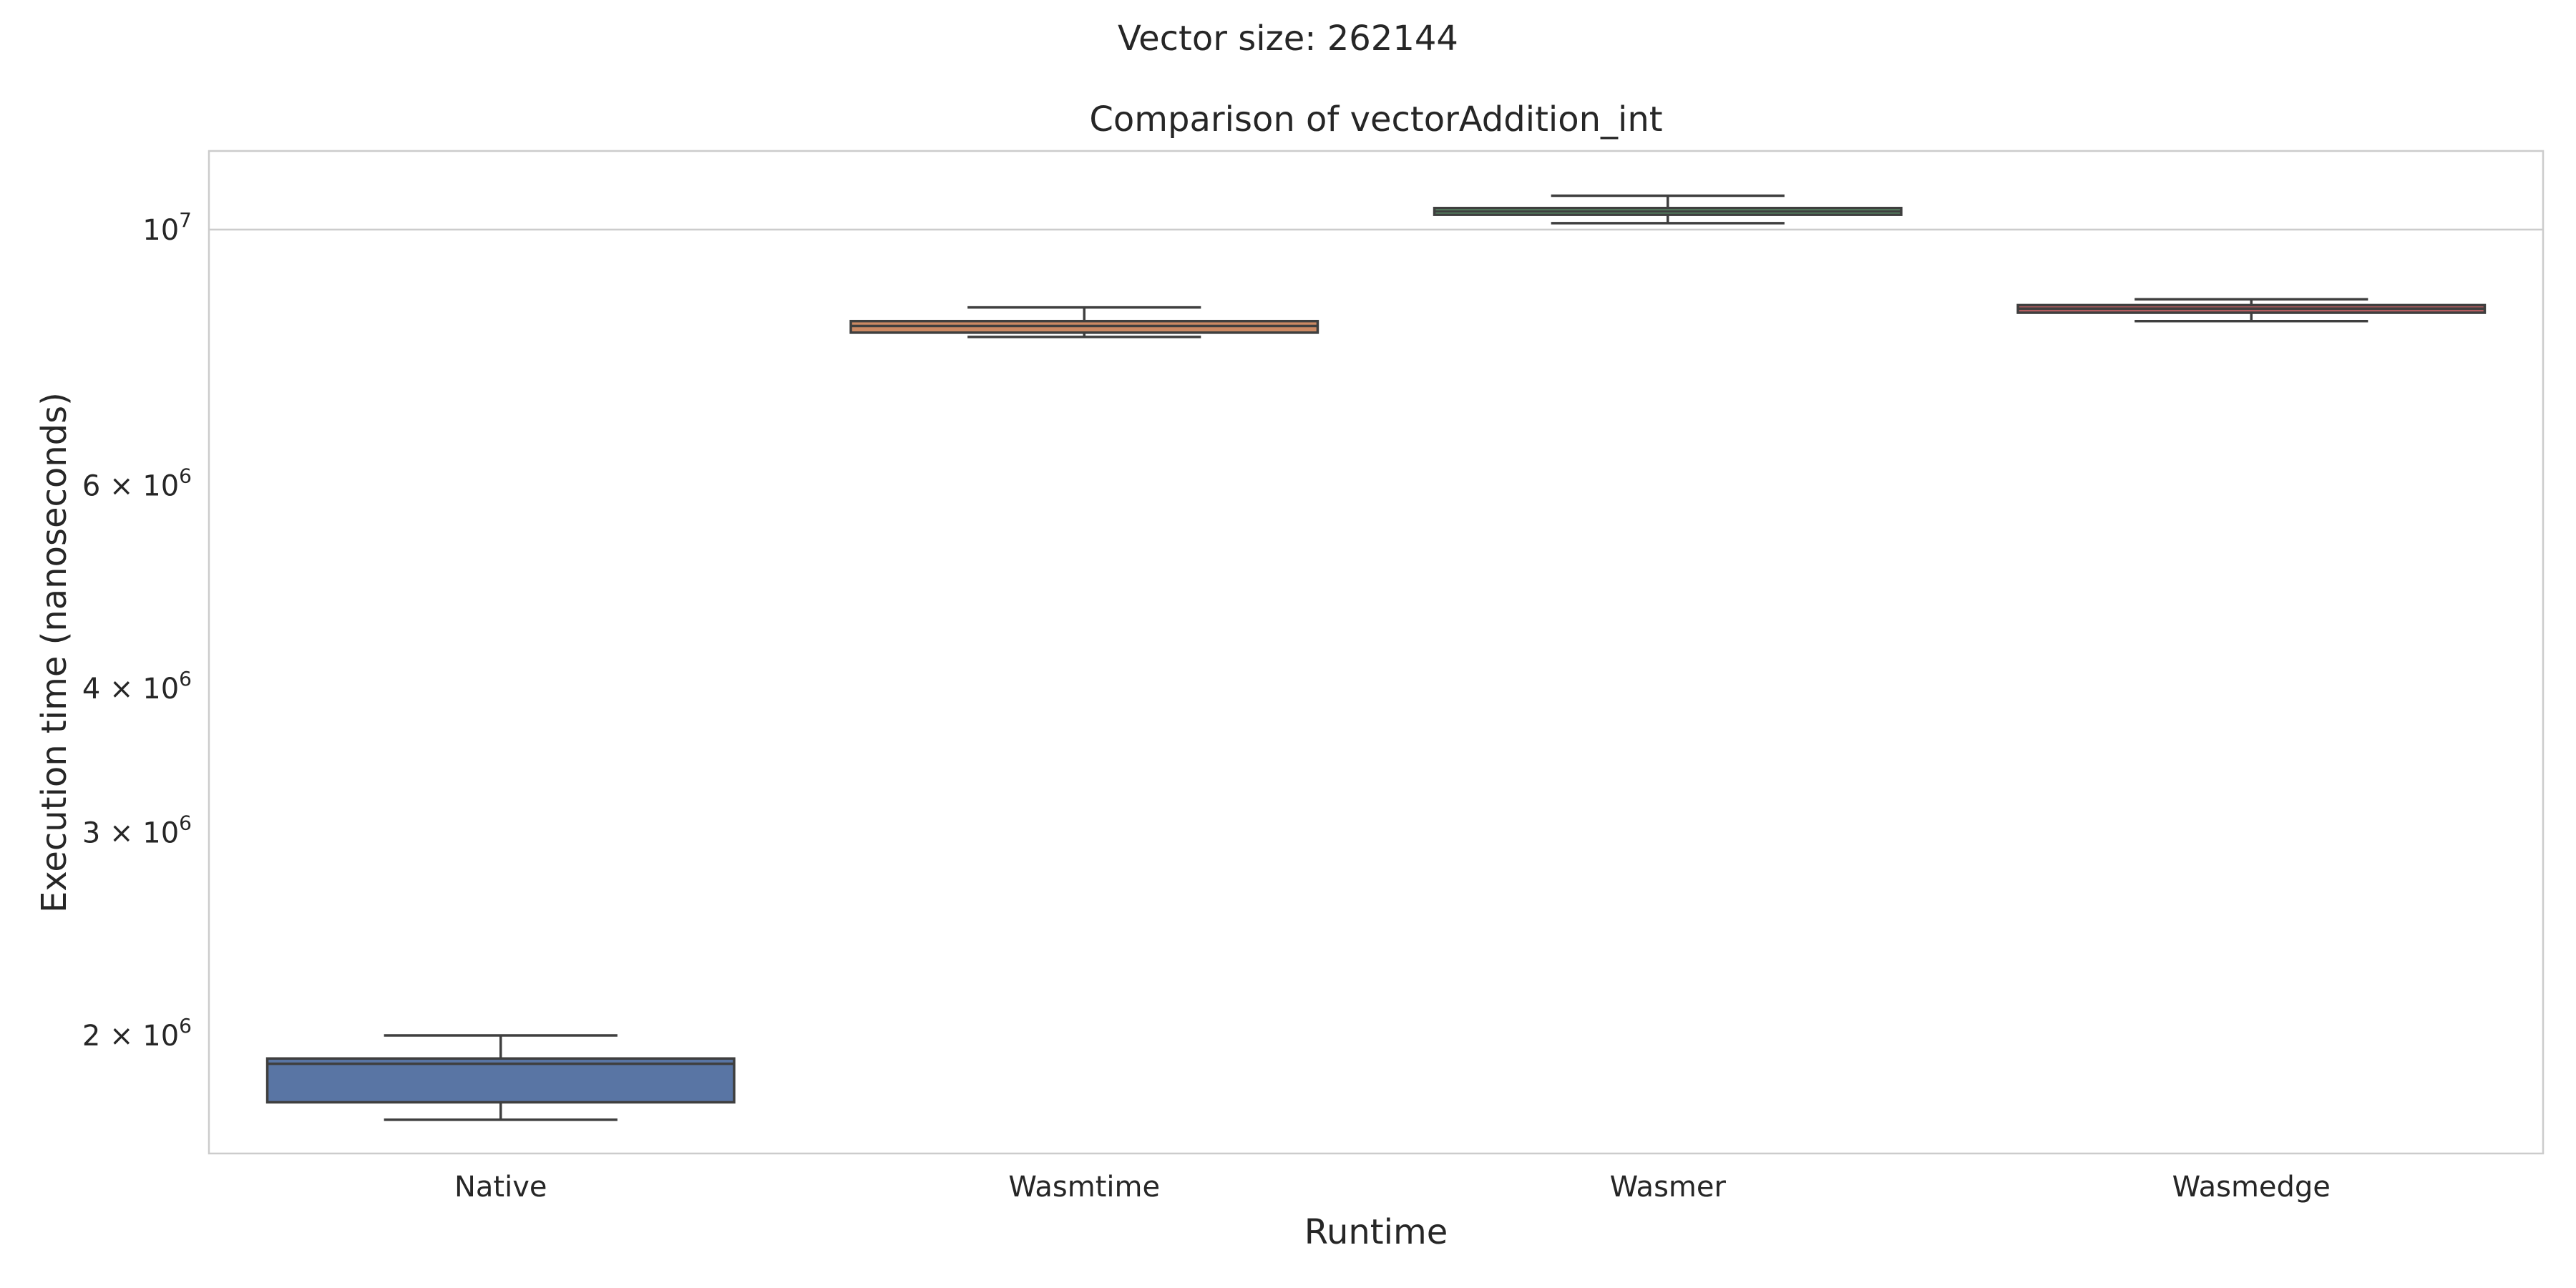  What do you see at coordinates (137, 483) in the screenshot?
I see `y-tick-label: 6 × 106` at bounding box center [137, 483].